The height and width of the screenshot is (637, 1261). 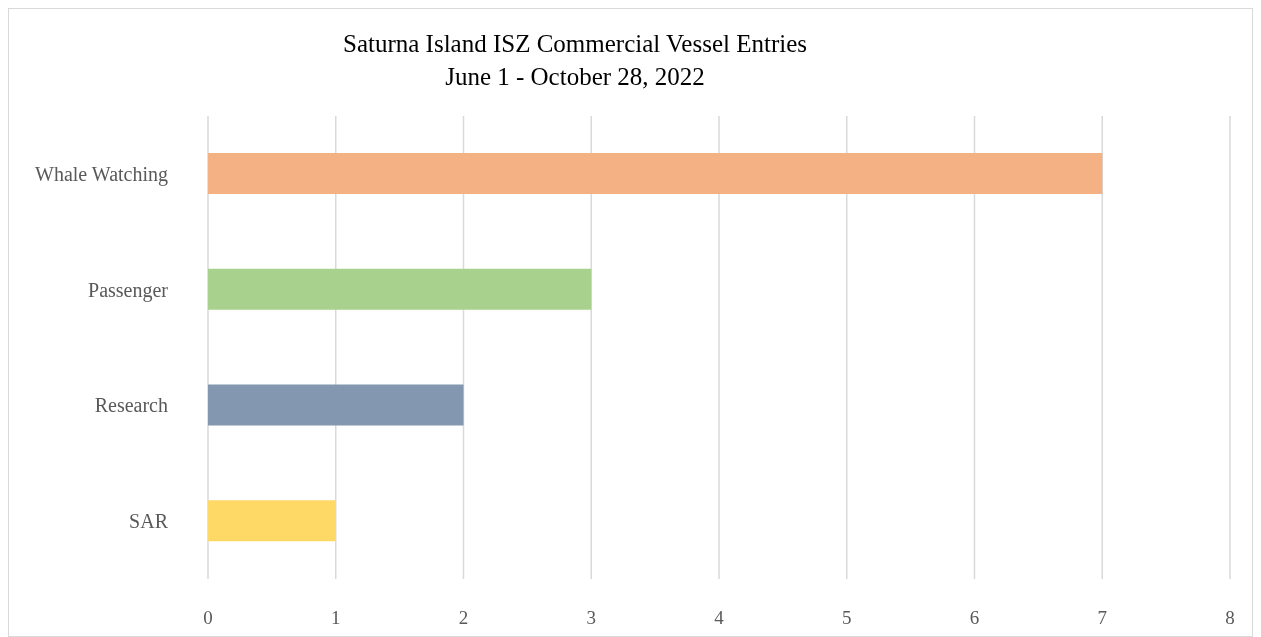 I want to click on x-tick-label: 8, so click(x=1230, y=618).